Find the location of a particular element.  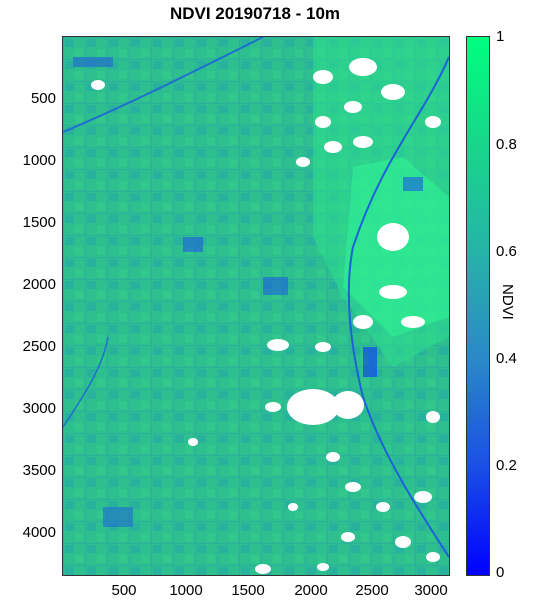

x-tick-label: 2000 is located at coordinates (311, 590).